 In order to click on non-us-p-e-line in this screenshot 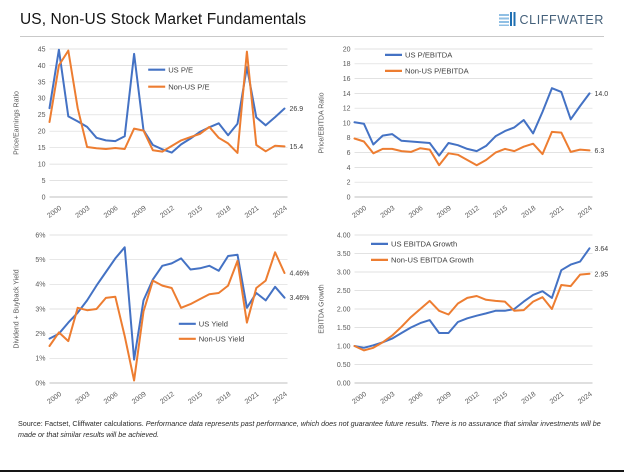, I will do `click(167, 101)`.